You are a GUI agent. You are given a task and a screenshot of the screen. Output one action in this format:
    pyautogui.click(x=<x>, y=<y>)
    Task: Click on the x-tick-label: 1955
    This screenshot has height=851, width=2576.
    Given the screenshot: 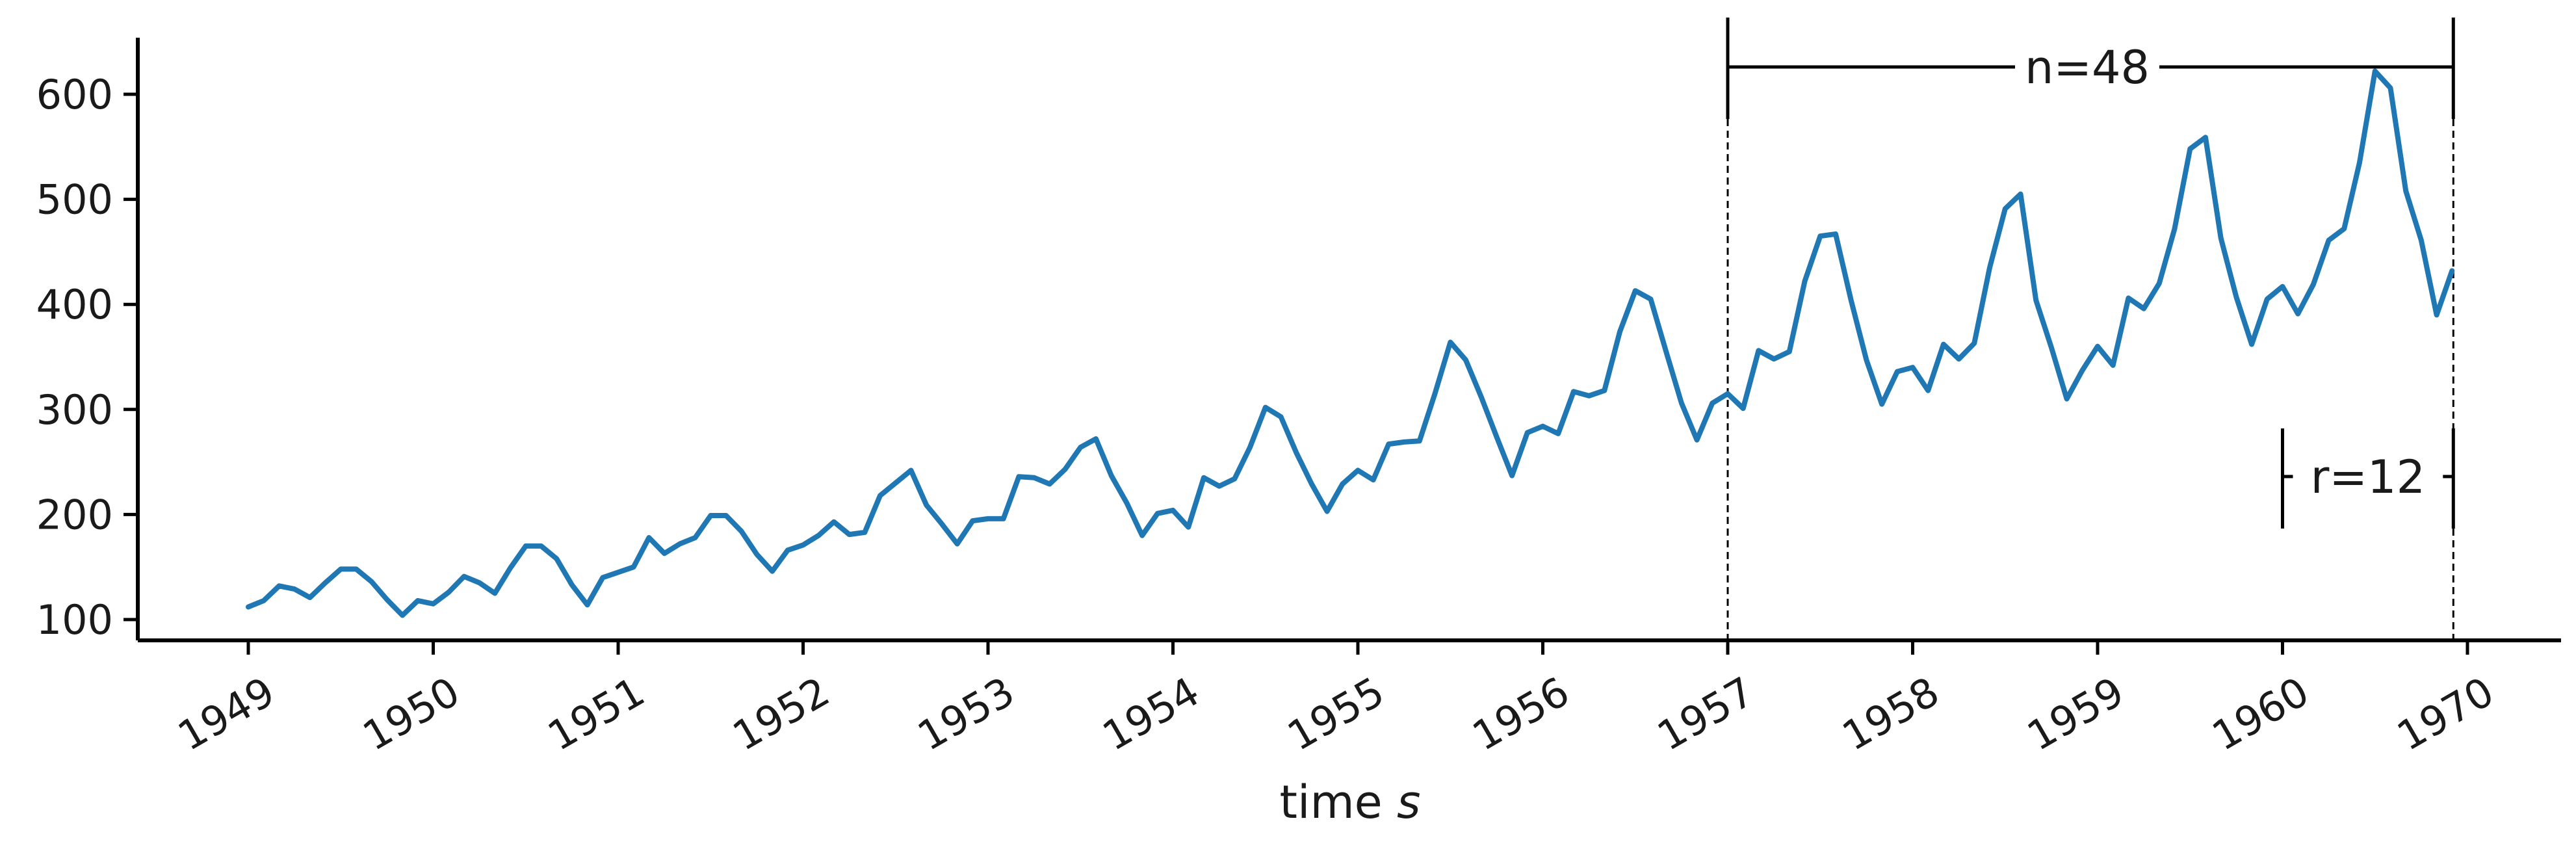 What is the action you would take?
    pyautogui.click(x=1336, y=714)
    